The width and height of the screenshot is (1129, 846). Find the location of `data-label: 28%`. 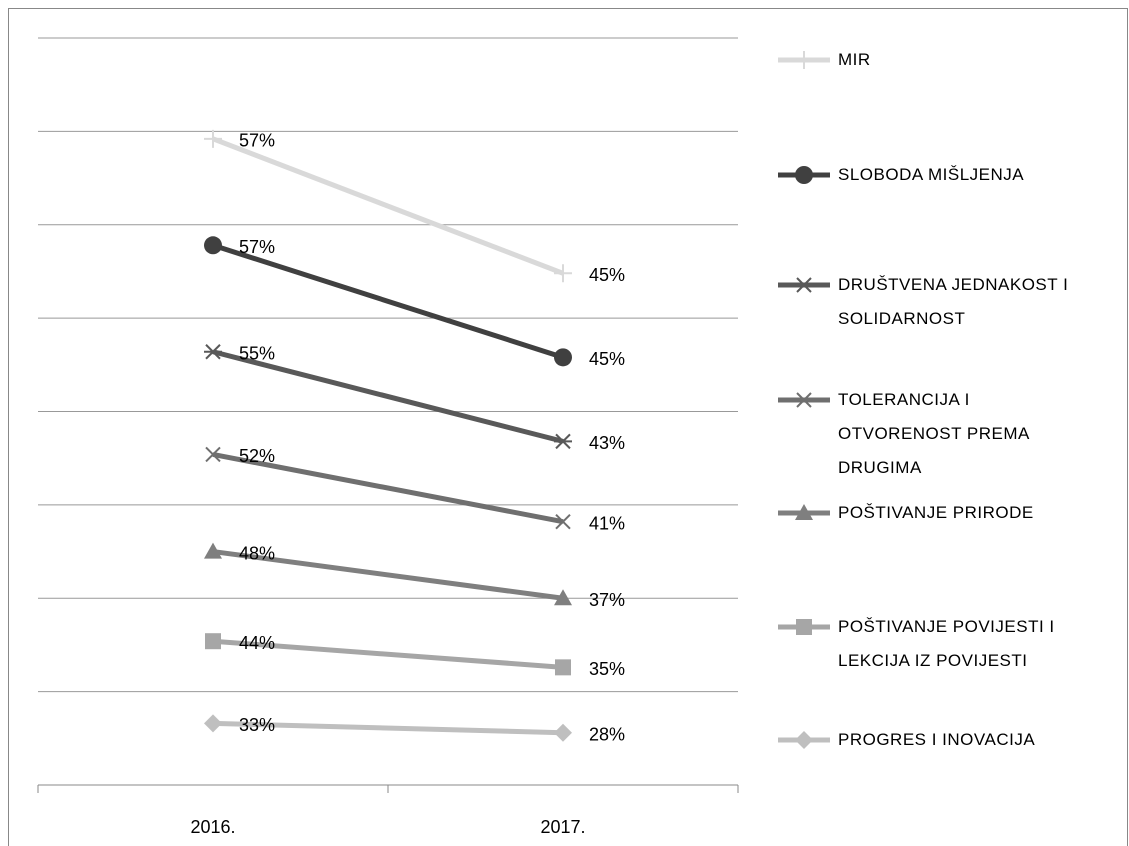

data-label: 28% is located at coordinates (607, 734).